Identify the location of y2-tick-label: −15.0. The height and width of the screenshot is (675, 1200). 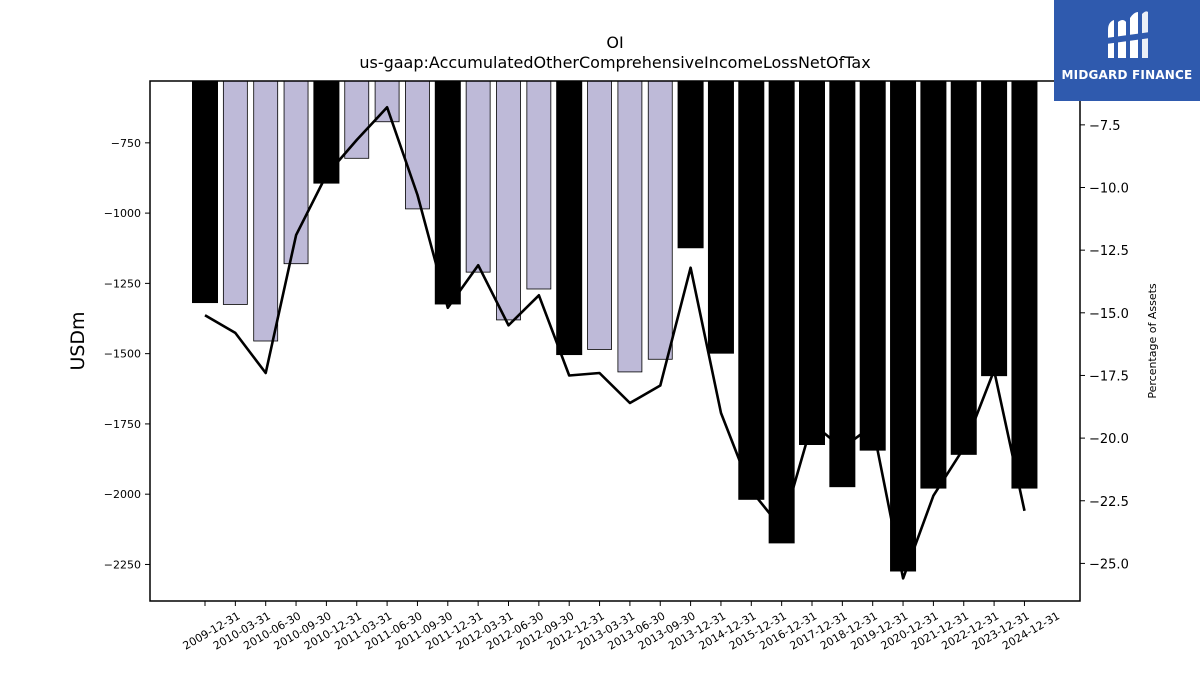
(1109, 314).